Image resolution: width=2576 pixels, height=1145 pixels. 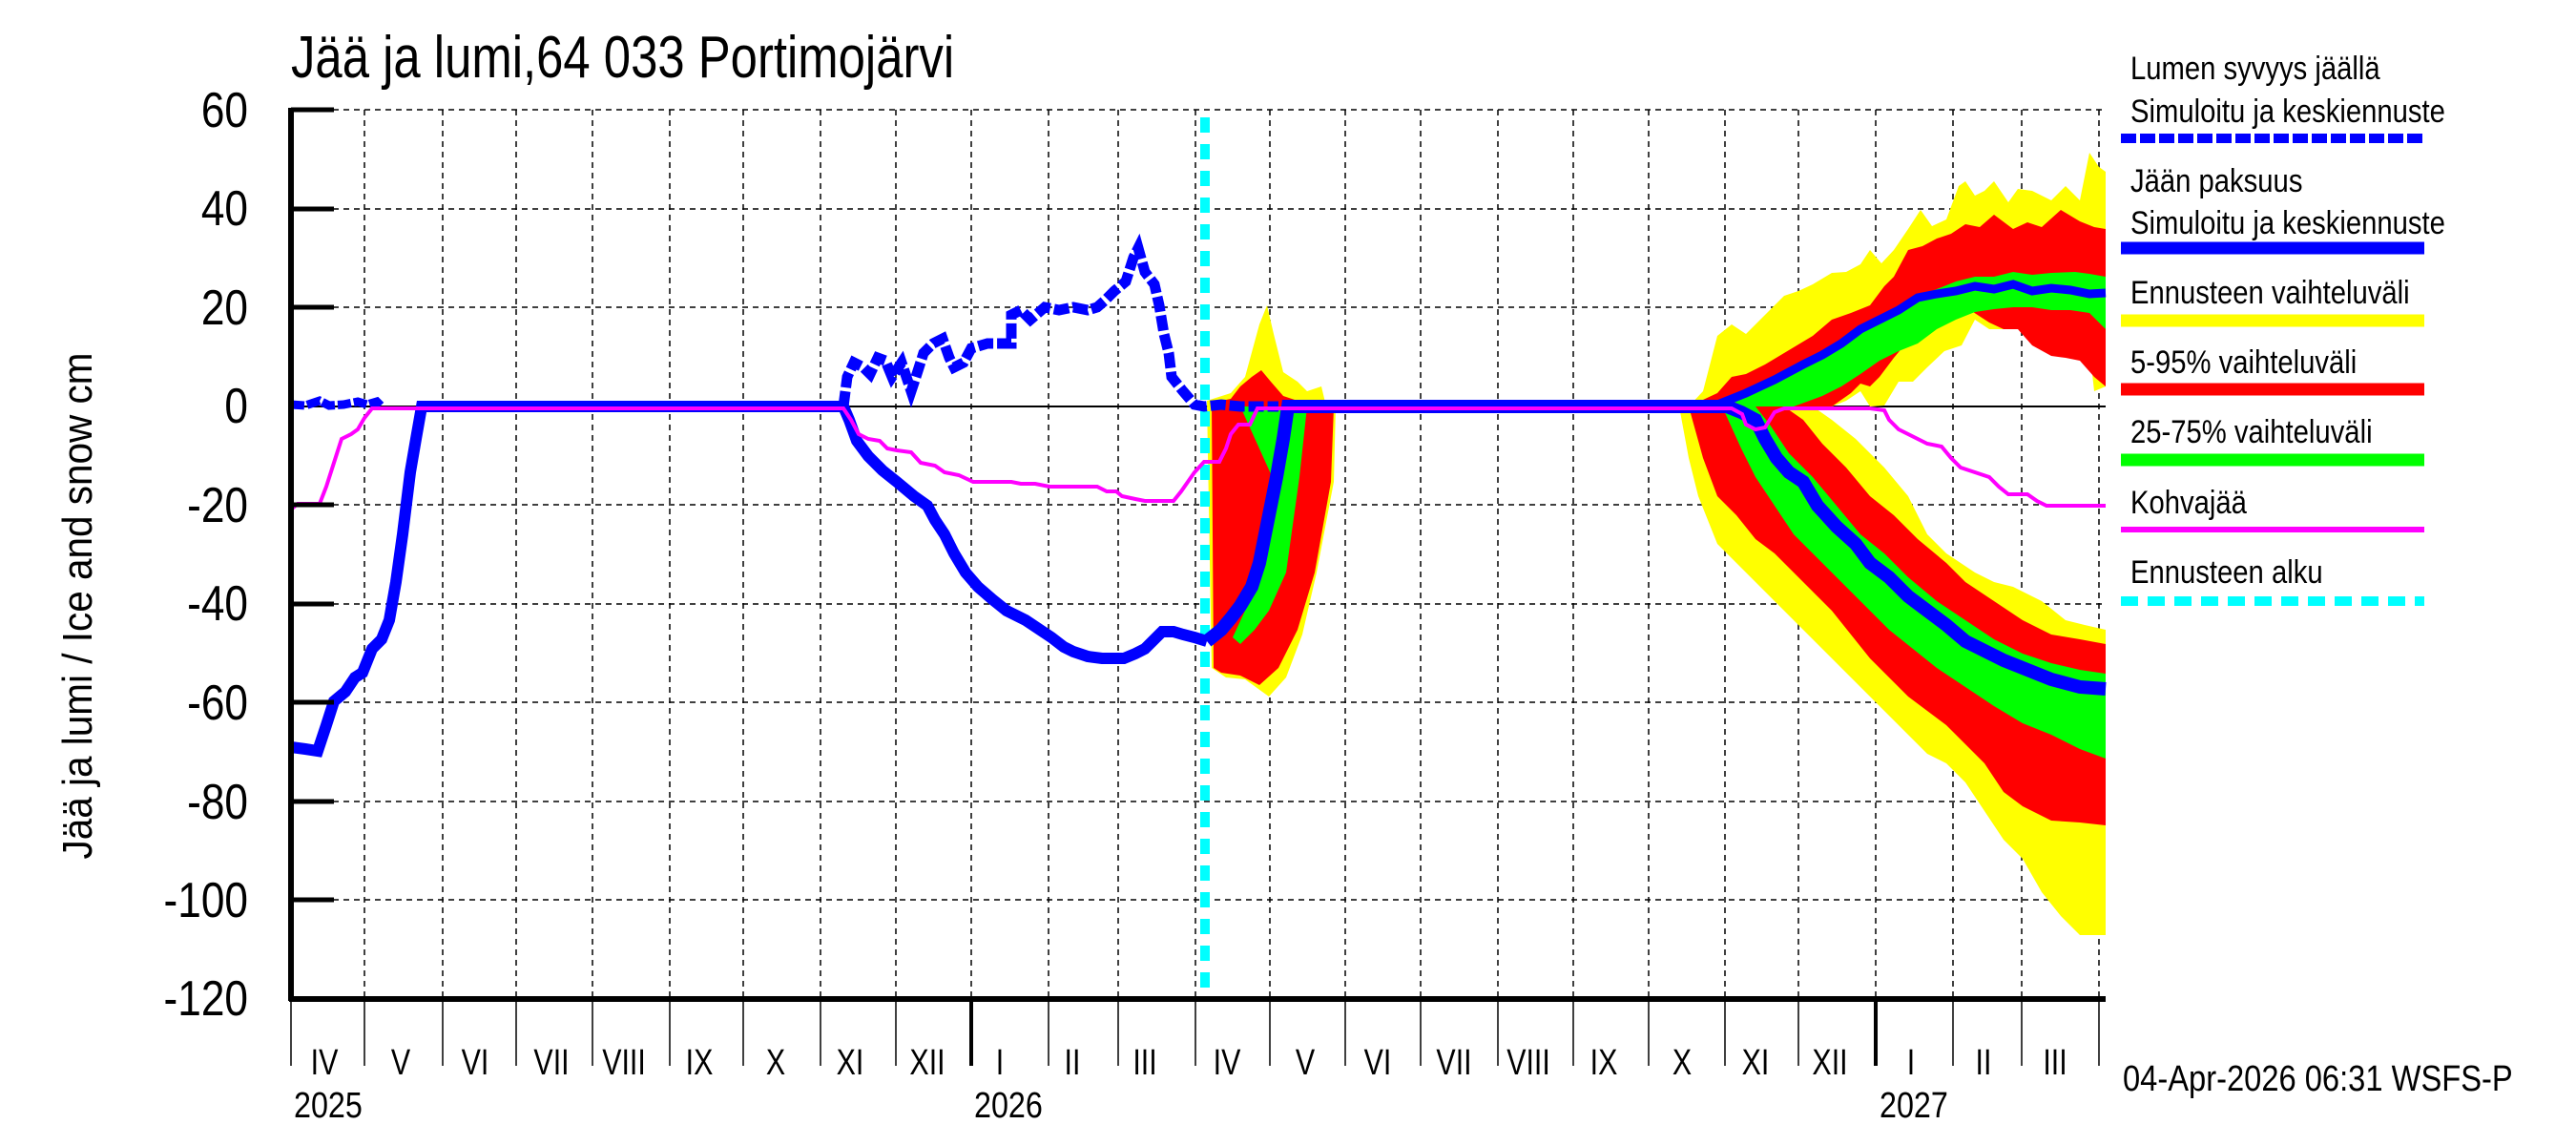 I want to click on y-tick-label: -60, so click(x=217, y=704).